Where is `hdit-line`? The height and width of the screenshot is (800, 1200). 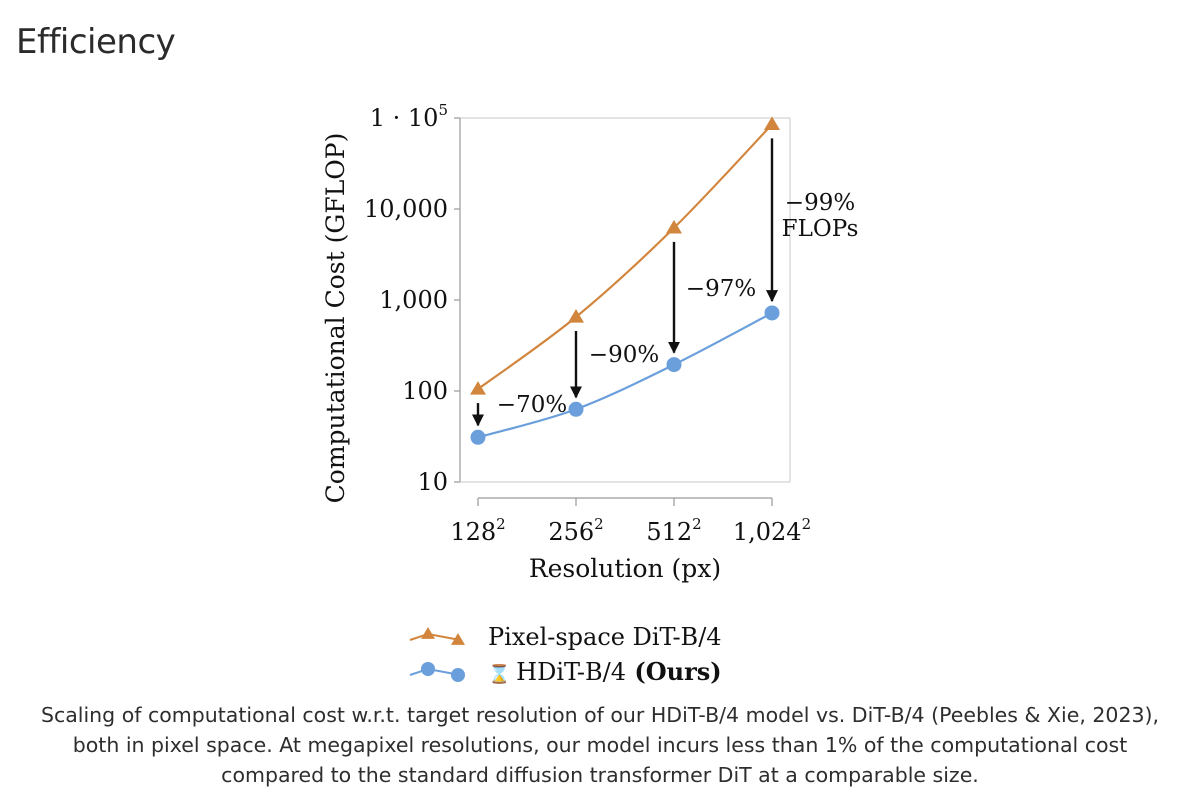 hdit-line is located at coordinates (625, 375).